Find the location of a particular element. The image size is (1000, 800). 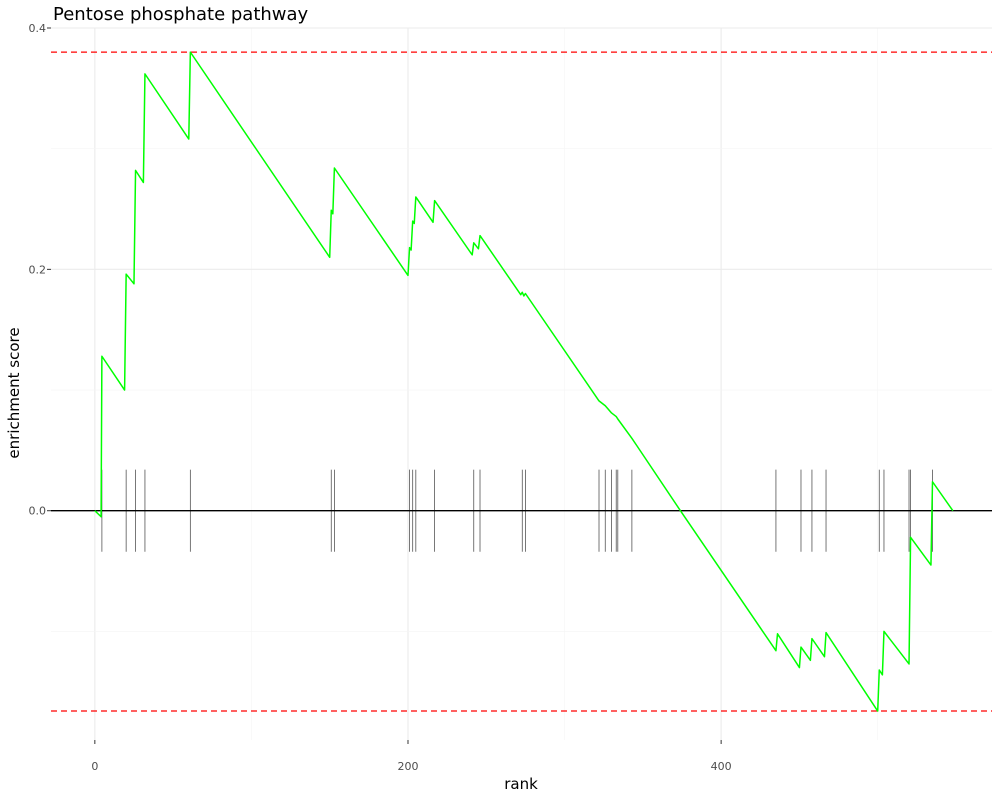

y-tick-label: 0.4 is located at coordinates (38, 28).